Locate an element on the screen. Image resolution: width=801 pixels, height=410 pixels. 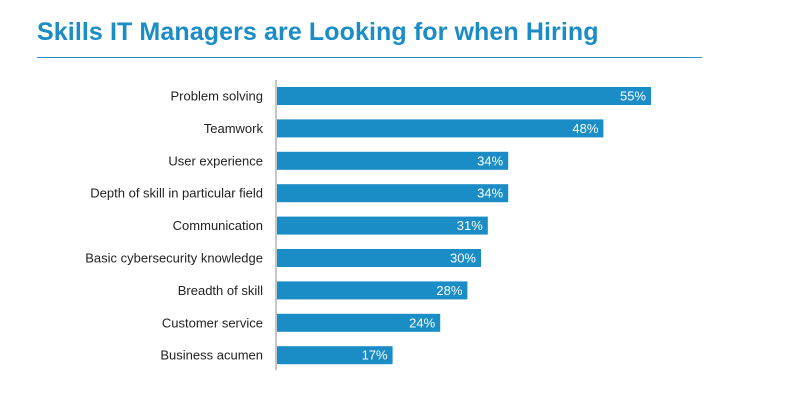
value-label-5: 31% is located at coordinates (470, 225).